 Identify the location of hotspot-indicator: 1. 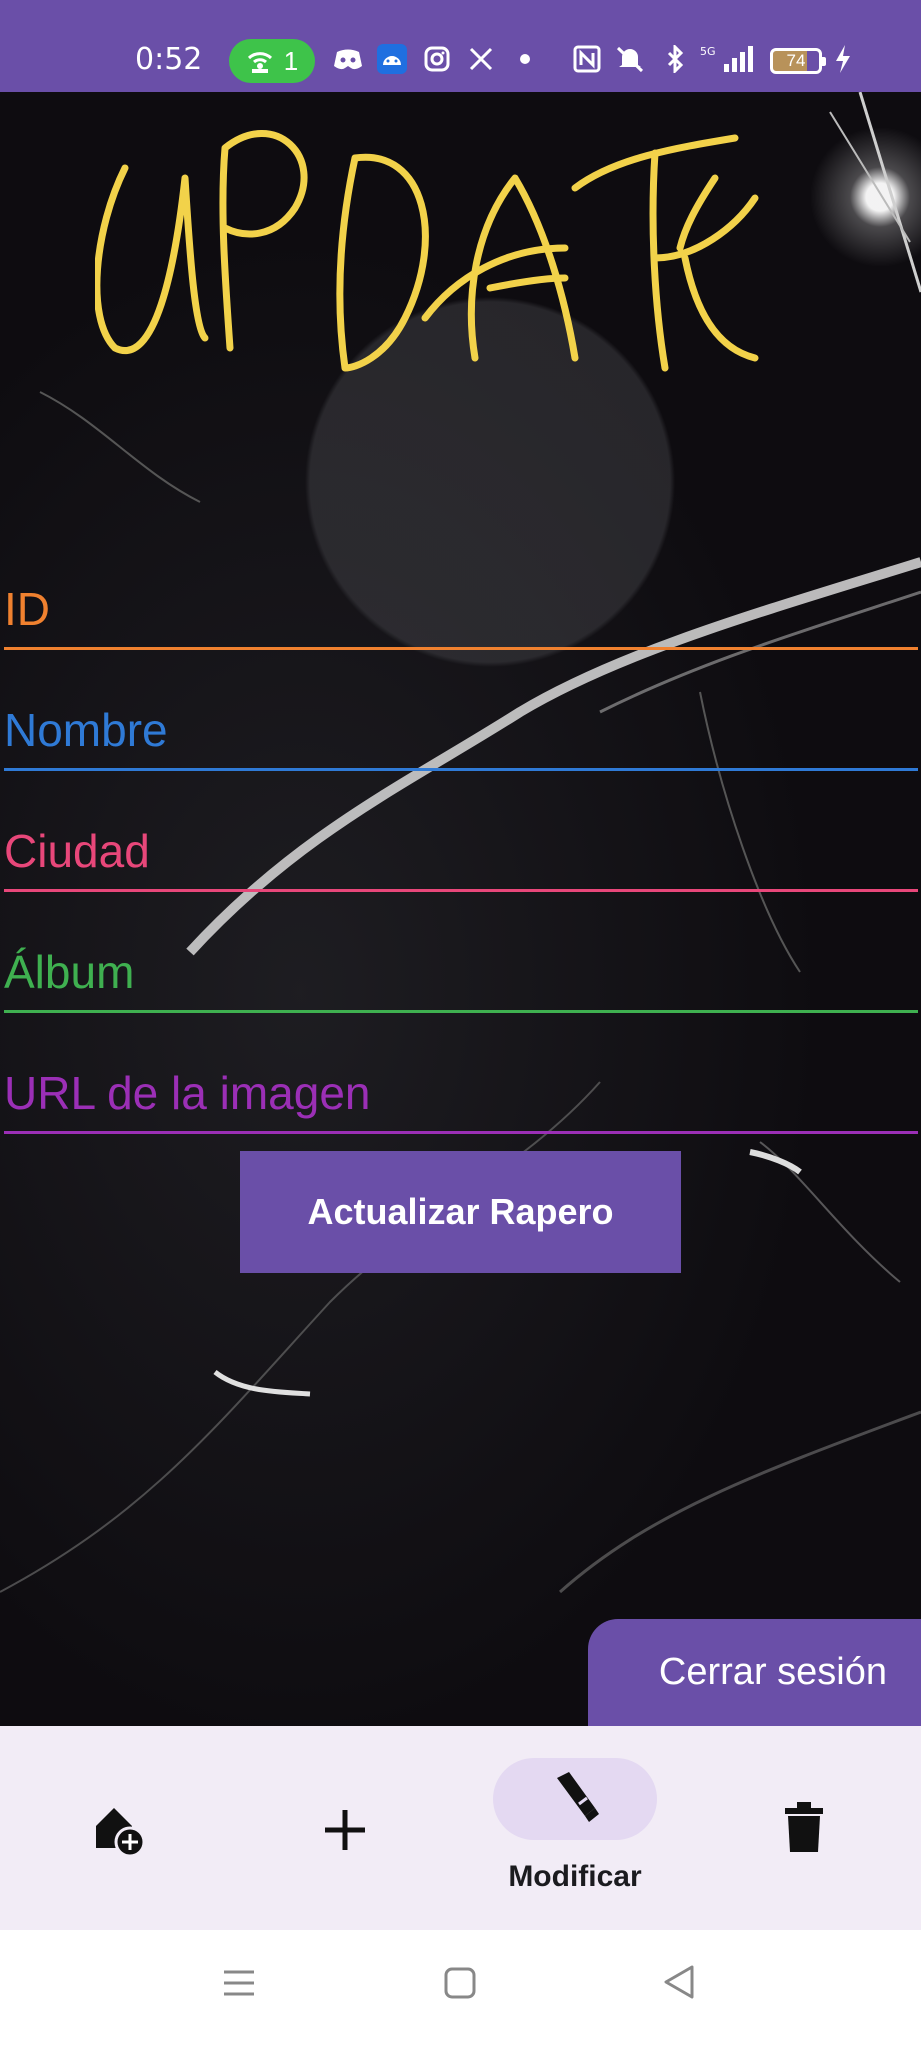
(272, 61).